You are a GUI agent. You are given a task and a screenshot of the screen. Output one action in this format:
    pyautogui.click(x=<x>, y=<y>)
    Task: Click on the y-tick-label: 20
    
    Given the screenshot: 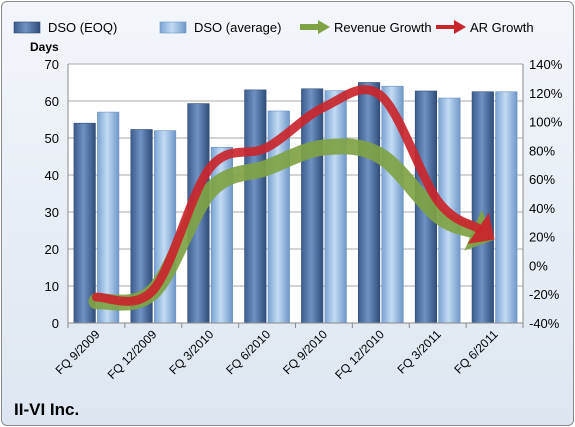 What is the action you would take?
    pyautogui.click(x=52, y=249)
    